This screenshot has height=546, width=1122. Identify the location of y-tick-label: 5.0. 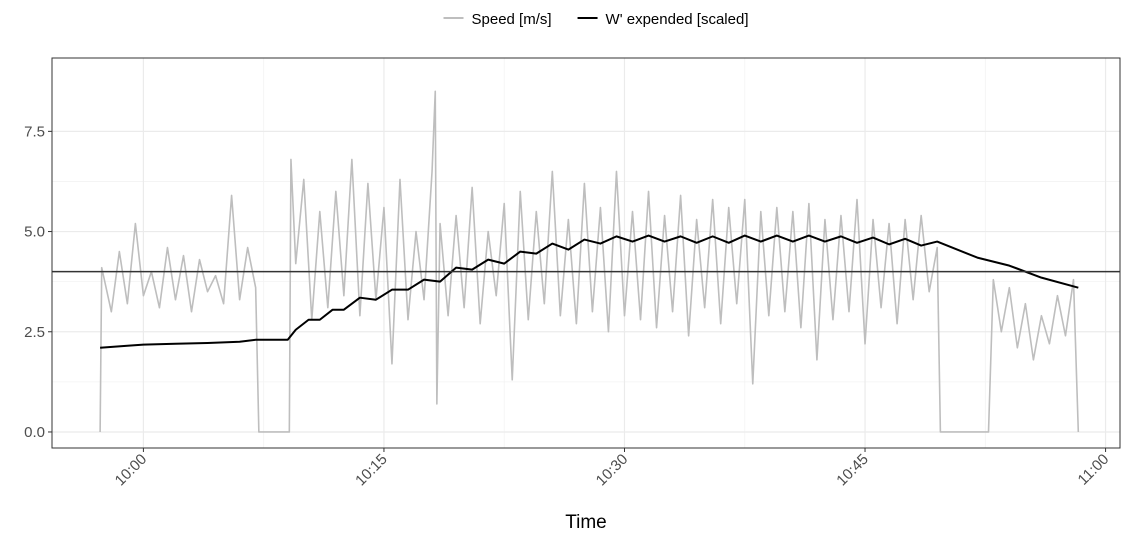
(34, 232).